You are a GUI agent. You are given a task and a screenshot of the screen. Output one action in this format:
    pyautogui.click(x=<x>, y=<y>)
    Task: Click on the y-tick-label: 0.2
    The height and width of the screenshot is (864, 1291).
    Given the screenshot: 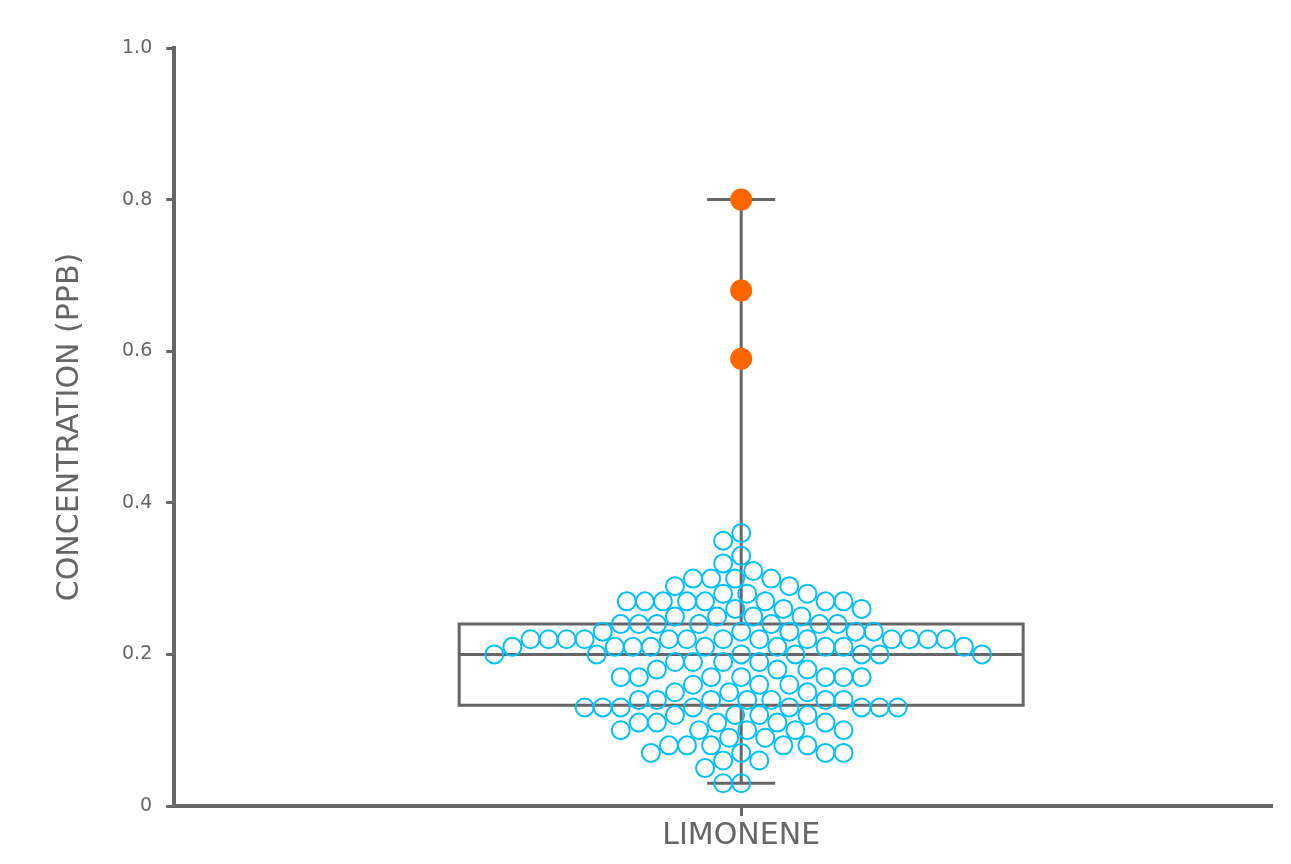 What is the action you would take?
    pyautogui.click(x=137, y=652)
    